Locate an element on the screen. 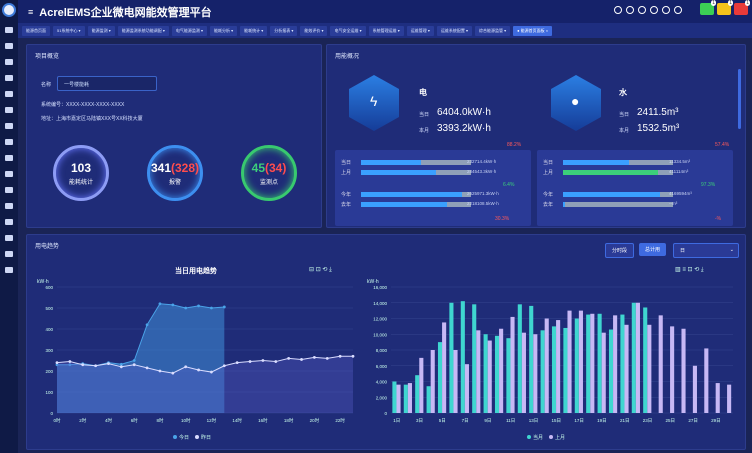 This screenshot has height=453, width=752. stat-circle-energy: 103 能耗统计 is located at coordinates (81, 173).